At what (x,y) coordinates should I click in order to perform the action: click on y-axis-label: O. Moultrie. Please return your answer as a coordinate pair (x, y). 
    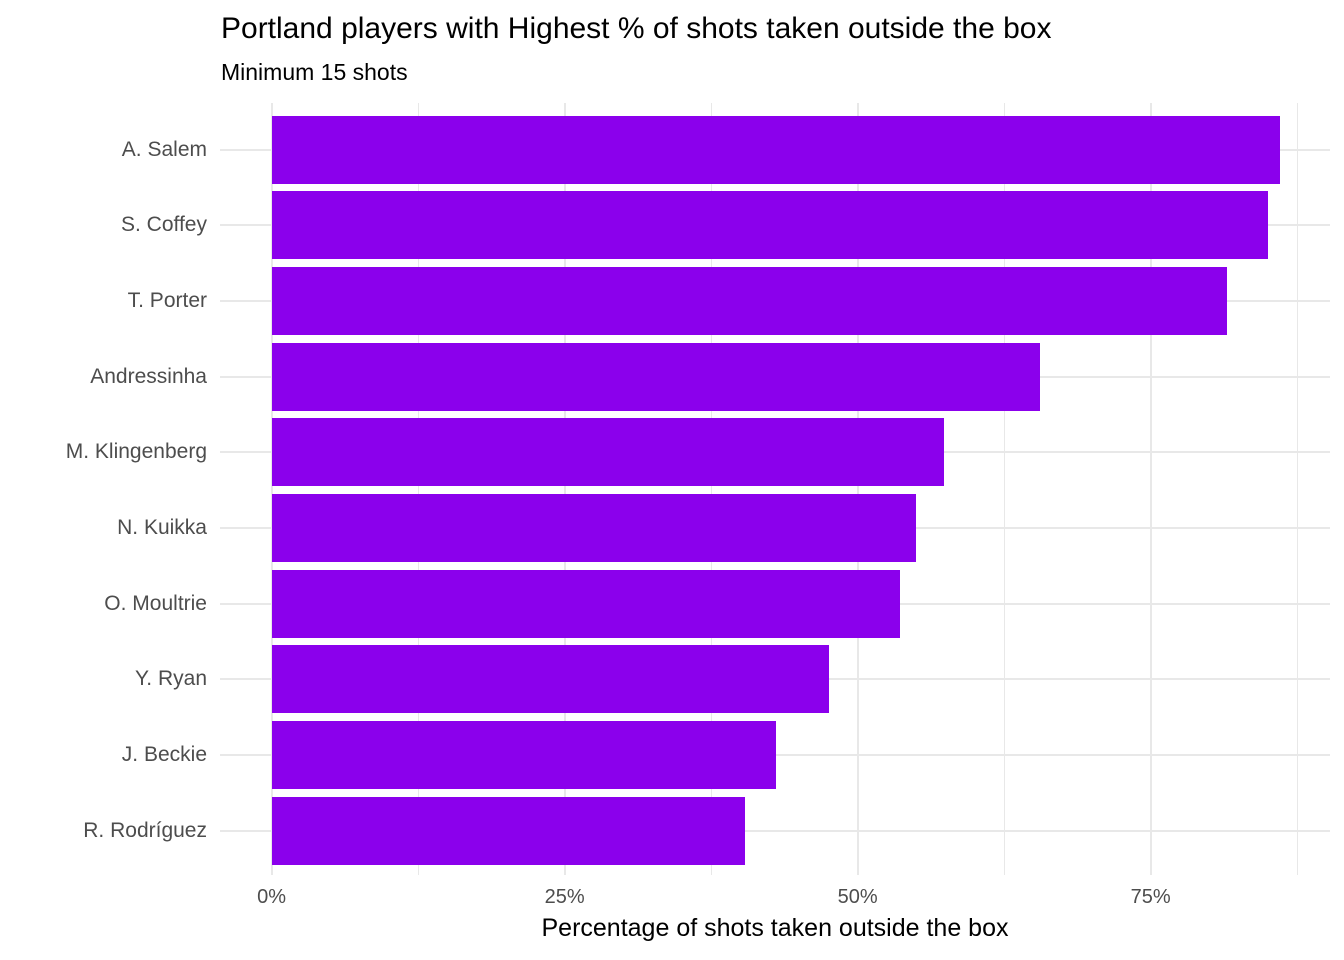
    Looking at the image, I should click on (155, 603).